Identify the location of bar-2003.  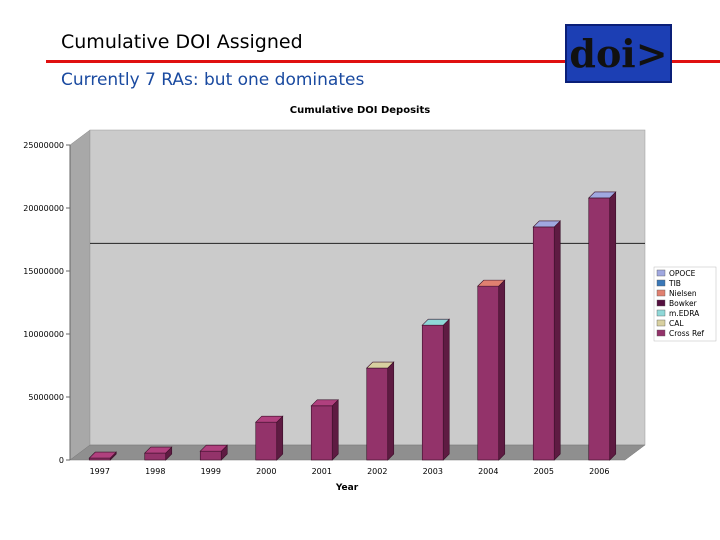
(435, 389).